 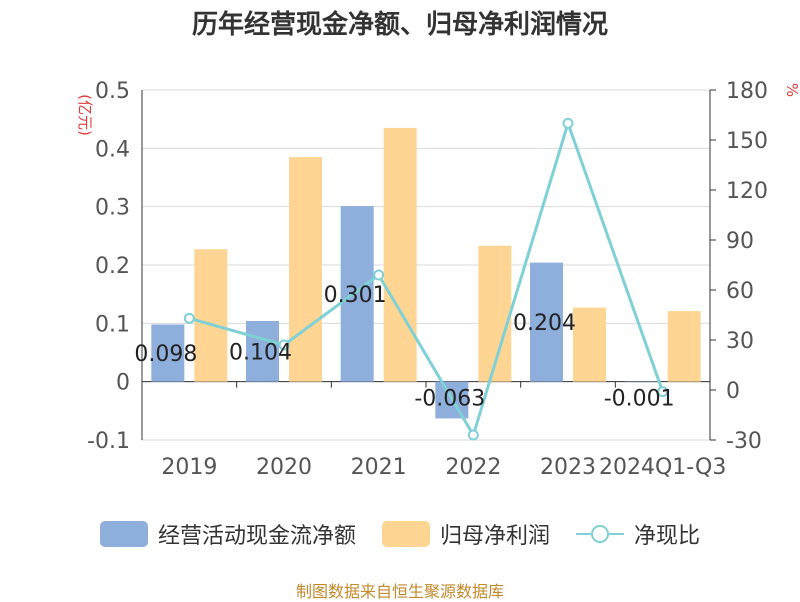 I want to click on legend-item-ratio: 净现比, so click(x=638, y=534).